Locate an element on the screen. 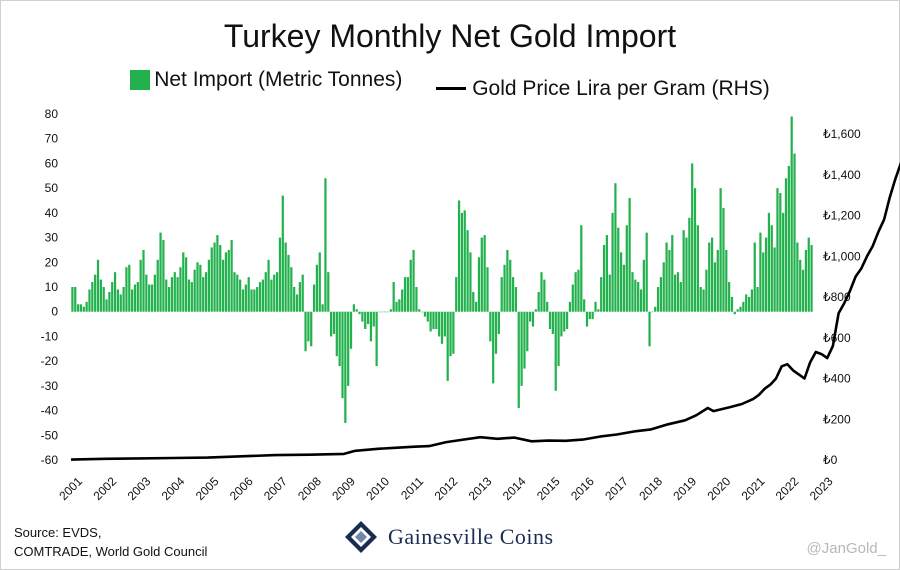 The width and height of the screenshot is (900, 570). x-tick-label: 2018 is located at coordinates (650, 488).